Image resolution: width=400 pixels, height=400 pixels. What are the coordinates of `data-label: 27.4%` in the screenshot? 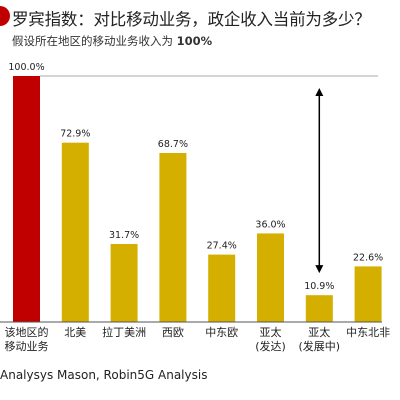 It's located at (222, 246).